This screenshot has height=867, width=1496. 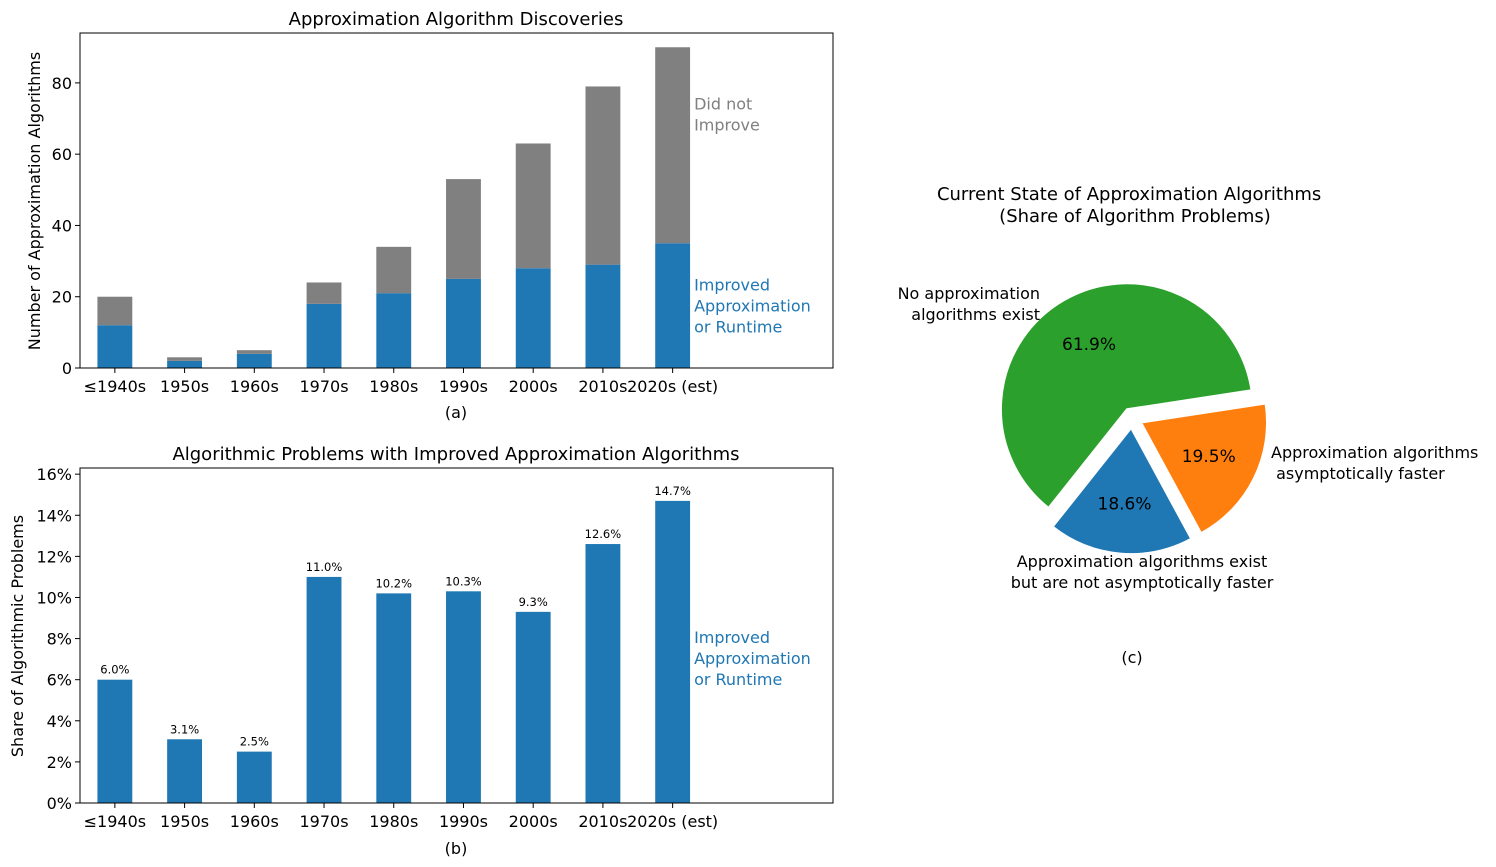 I want to click on pie-slice-label: No approximation algorithms exist, so click(x=969, y=304).